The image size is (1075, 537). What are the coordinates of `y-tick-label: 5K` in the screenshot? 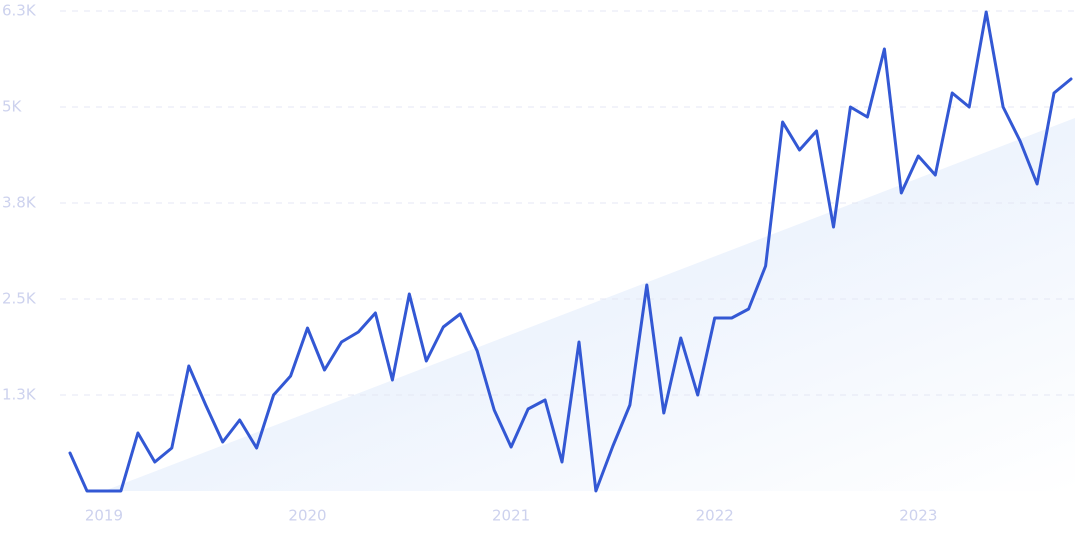 It's located at (12, 107).